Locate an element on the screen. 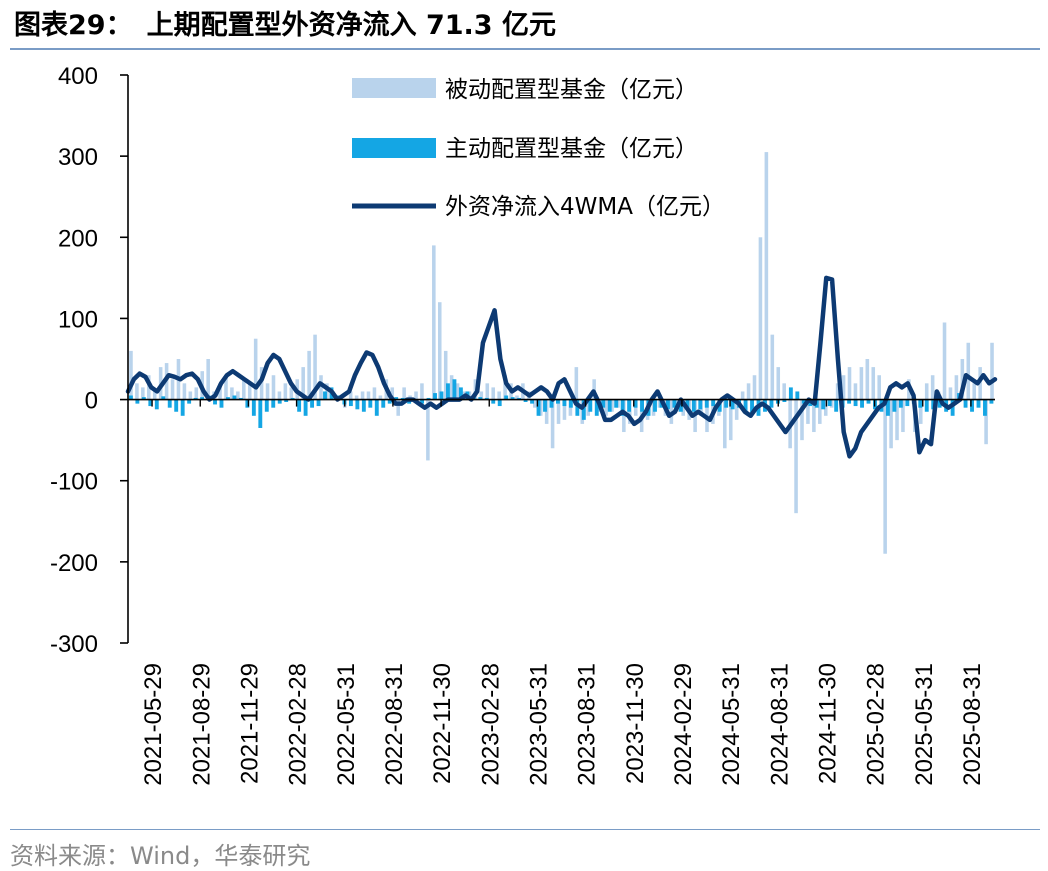 This screenshot has width=1048, height=871. x-tick-label: 2023-08-31 is located at coordinates (587, 724).